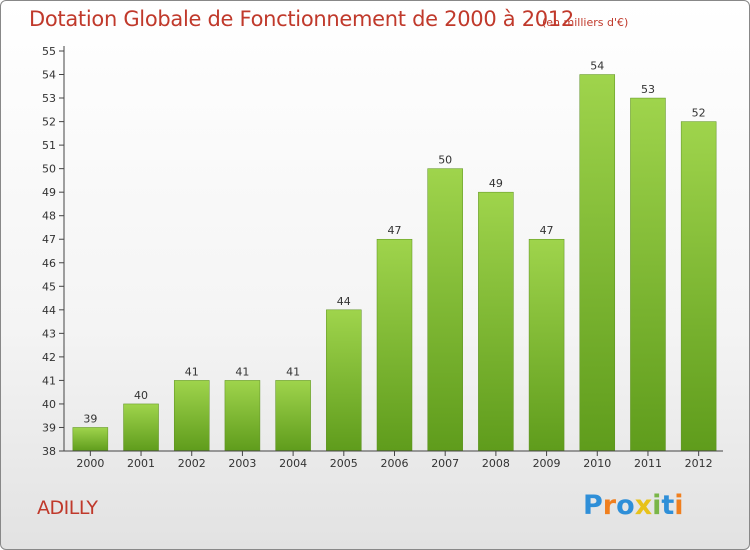  Describe the element at coordinates (141, 463) in the screenshot. I see `x-tick-label: 2001` at that location.